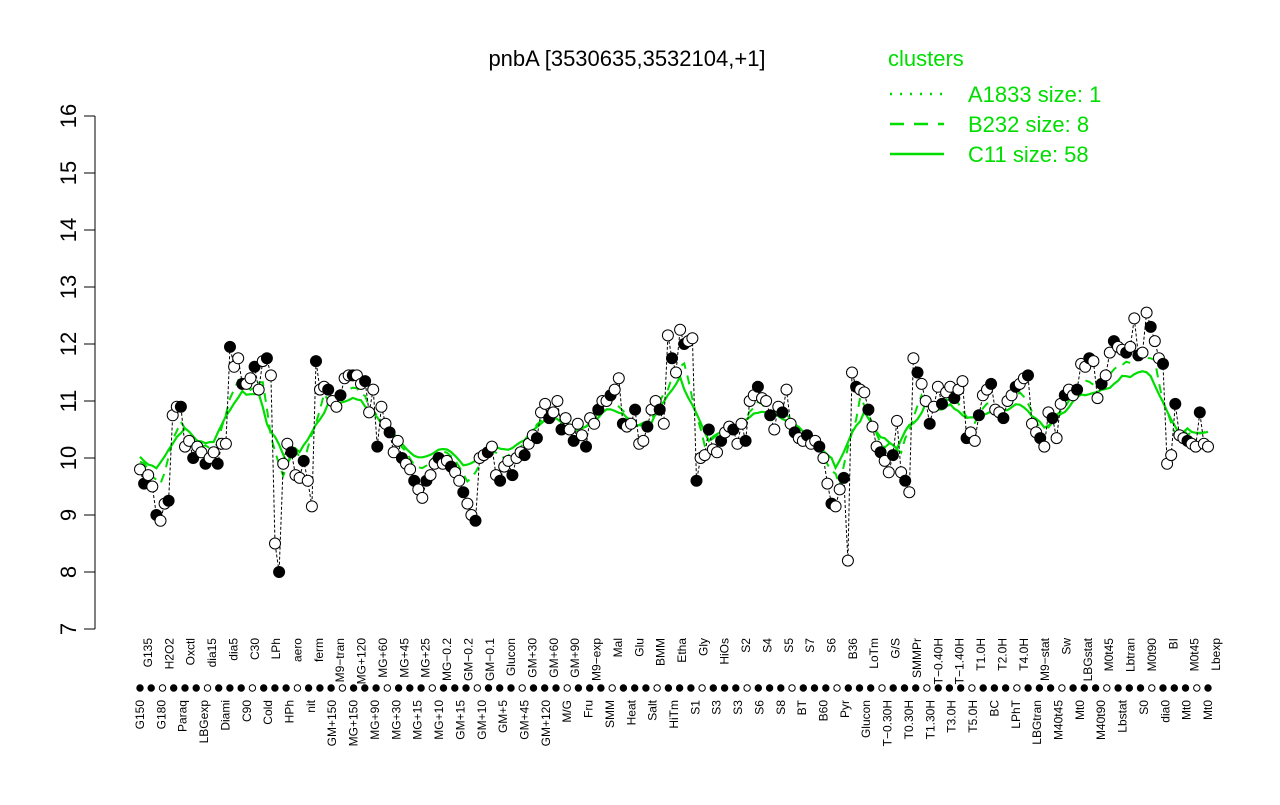 The width and height of the screenshot is (1280, 805). Describe the element at coordinates (340, 660) in the screenshot. I see `x-tick-label: M9−tran` at that location.